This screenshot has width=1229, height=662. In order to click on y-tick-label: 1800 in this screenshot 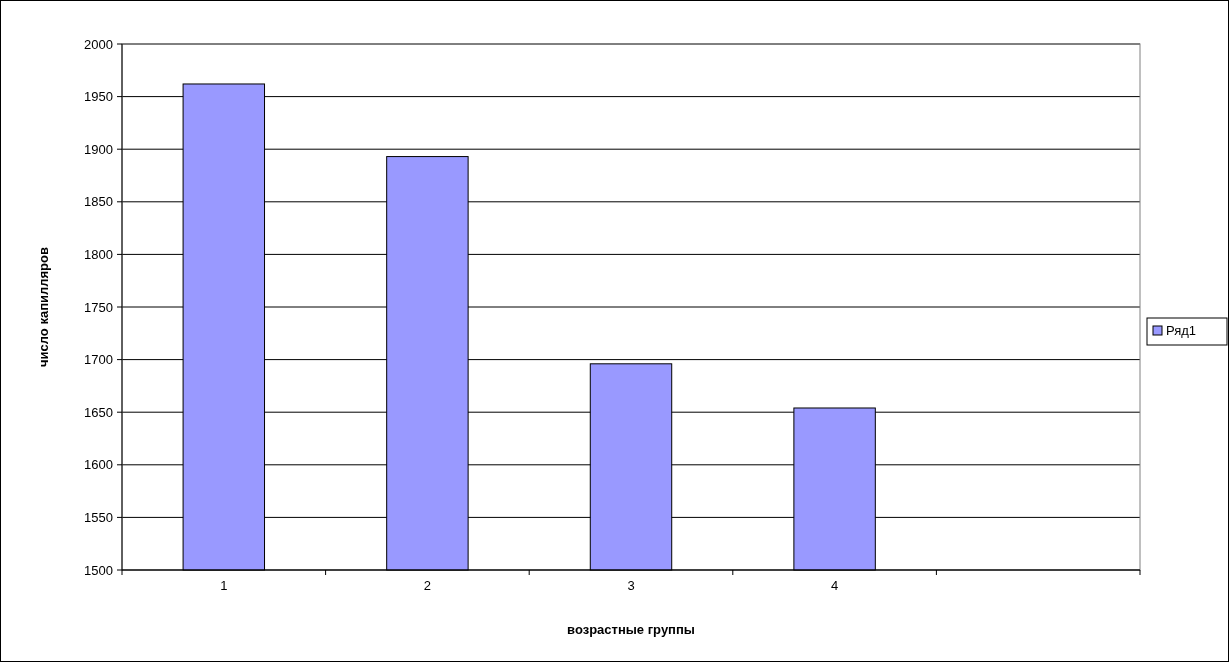, I will do `click(98, 254)`.